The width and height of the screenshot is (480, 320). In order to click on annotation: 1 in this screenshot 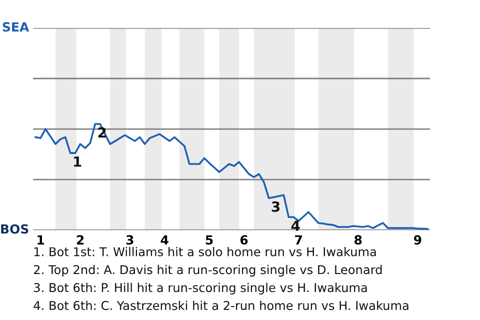, I will do `click(78, 161)`.